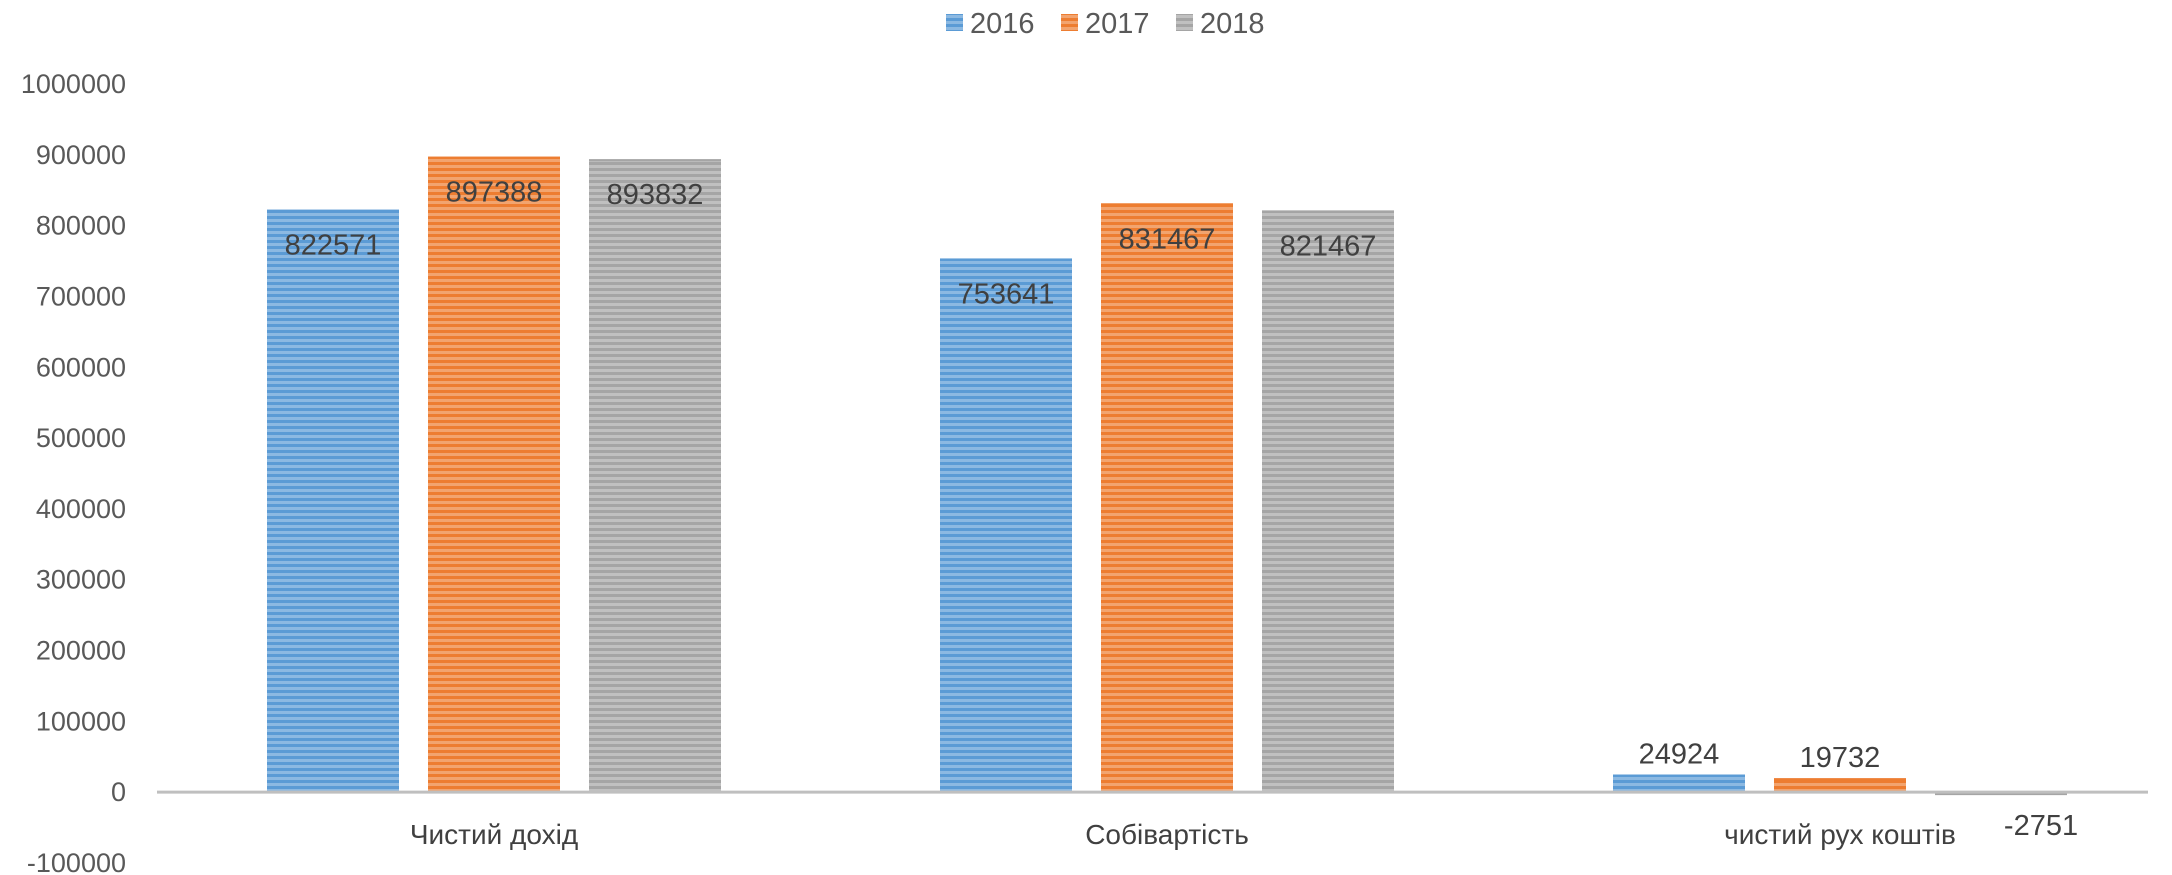 Image resolution: width=2172 pixels, height=875 pixels. Describe the element at coordinates (655, 195) in the screenshot. I see `data-label: 893832` at that location.